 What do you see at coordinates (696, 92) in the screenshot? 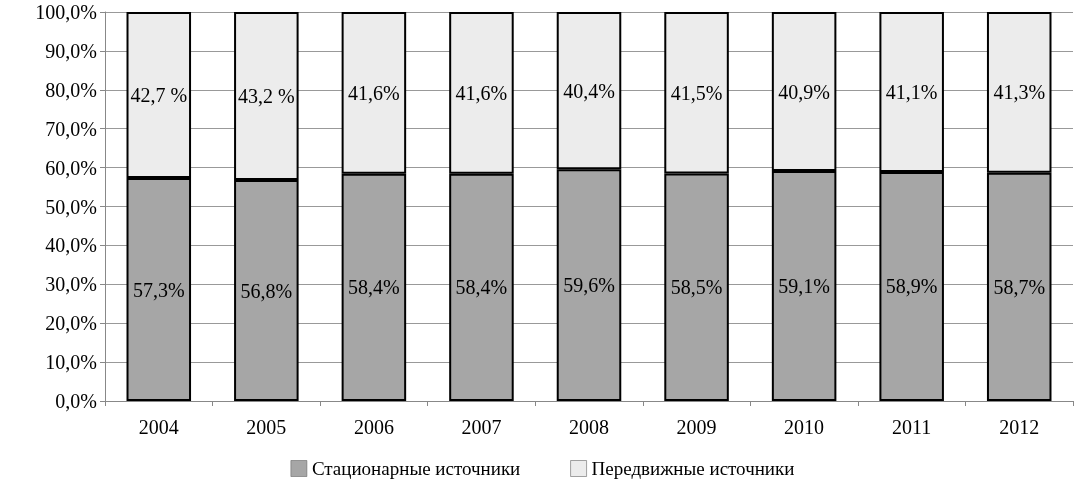
I see `data-label: 41,5%` at bounding box center [696, 92].